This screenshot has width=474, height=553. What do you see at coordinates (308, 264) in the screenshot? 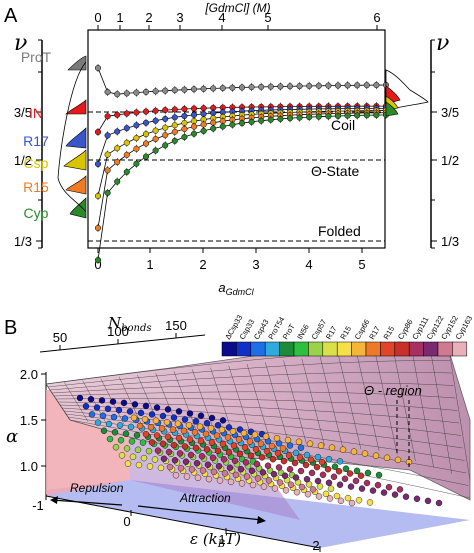
I see `bottom-tick-label: 4` at bounding box center [308, 264].